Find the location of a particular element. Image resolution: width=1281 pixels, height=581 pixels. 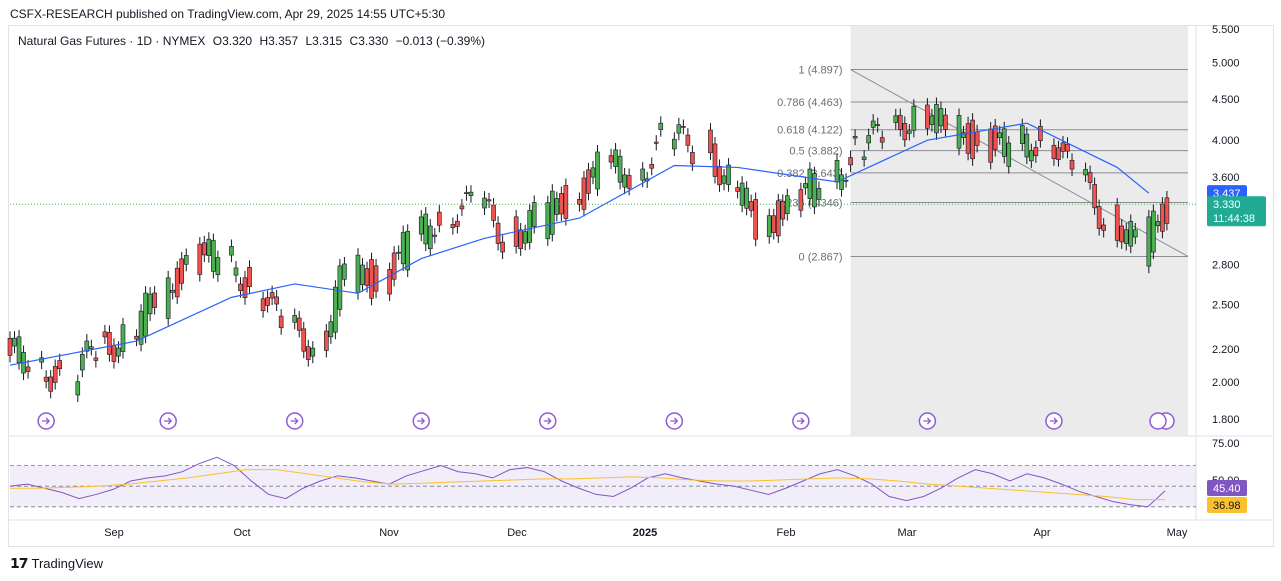

time-tick-label: Nov is located at coordinates (389, 533).